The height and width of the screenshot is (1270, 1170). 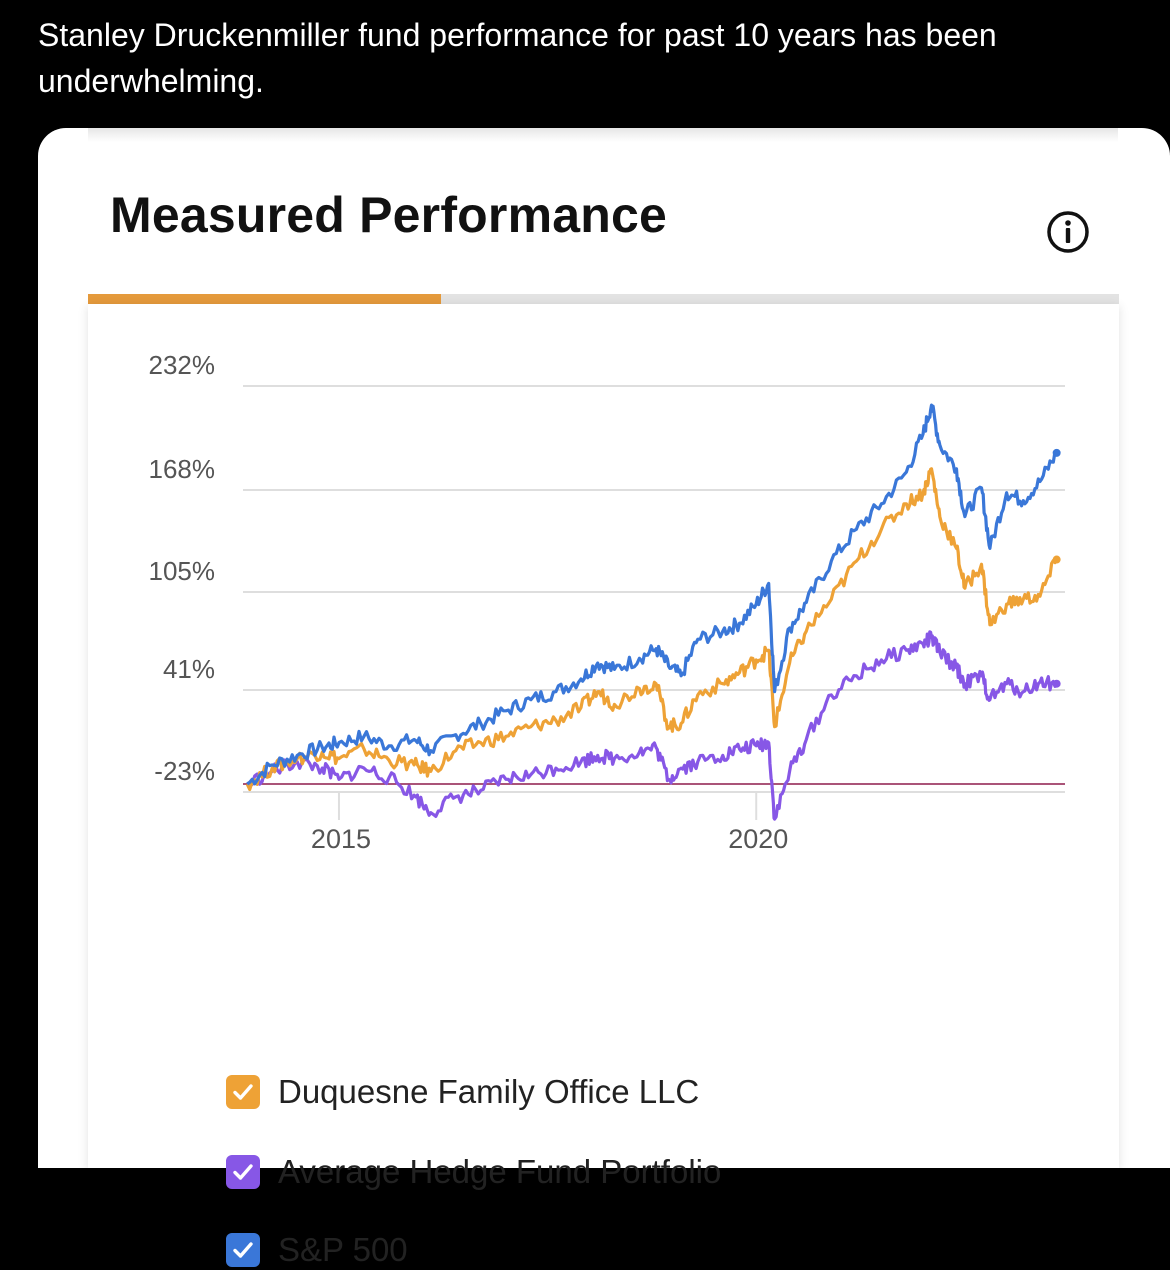 What do you see at coordinates (184, 771) in the screenshot?
I see `y-tick-label: -23%` at bounding box center [184, 771].